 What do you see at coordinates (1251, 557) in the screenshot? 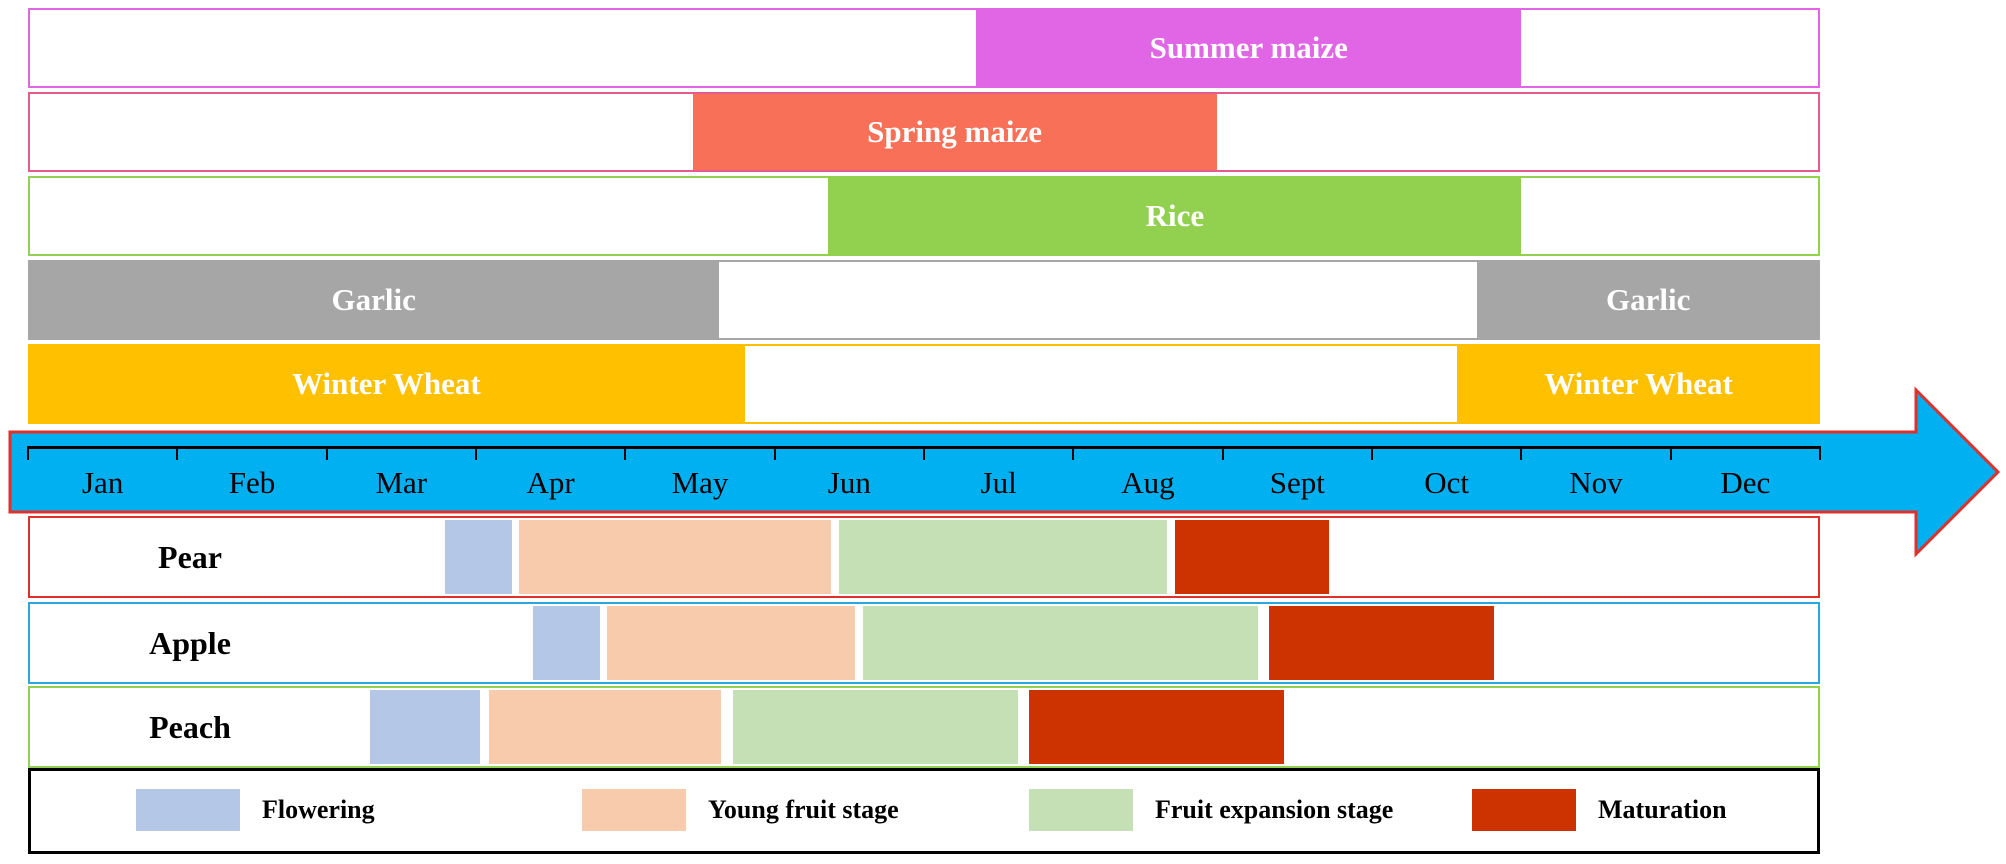
I see `pear-stage-maturation` at bounding box center [1251, 557].